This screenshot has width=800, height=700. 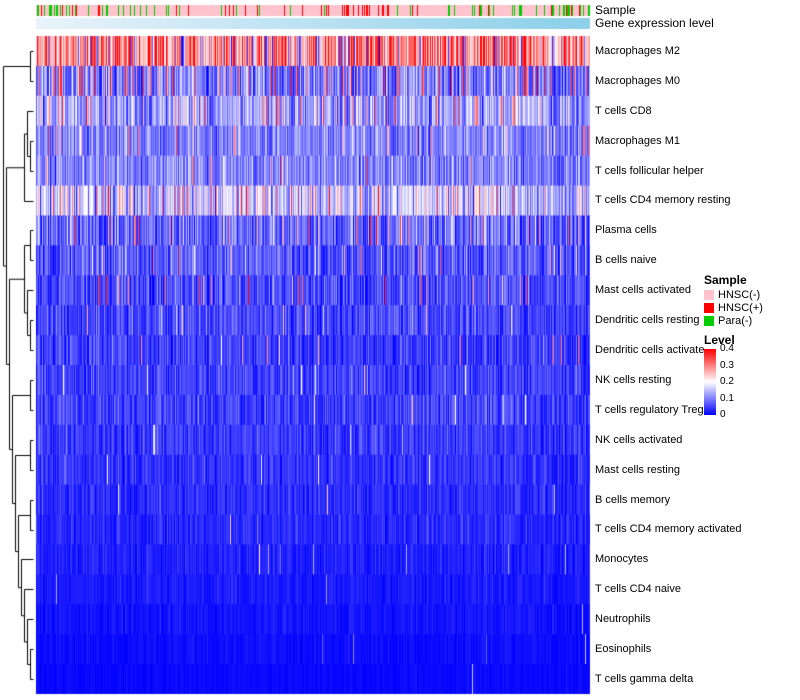 I want to click on row-label: T cells regulatory Tregs, so click(x=652, y=409).